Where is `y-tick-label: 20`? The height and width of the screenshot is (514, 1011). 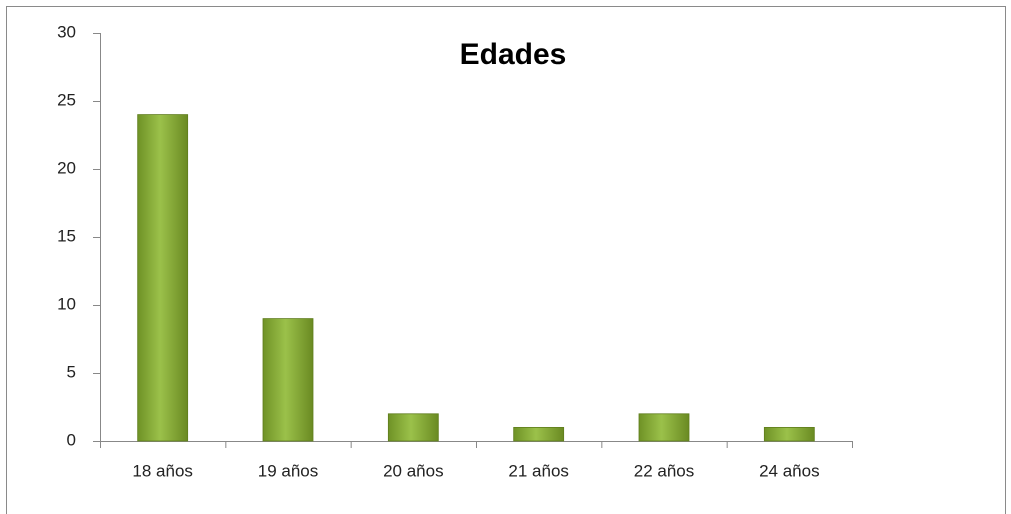
y-tick-label: 20 is located at coordinates (66, 167).